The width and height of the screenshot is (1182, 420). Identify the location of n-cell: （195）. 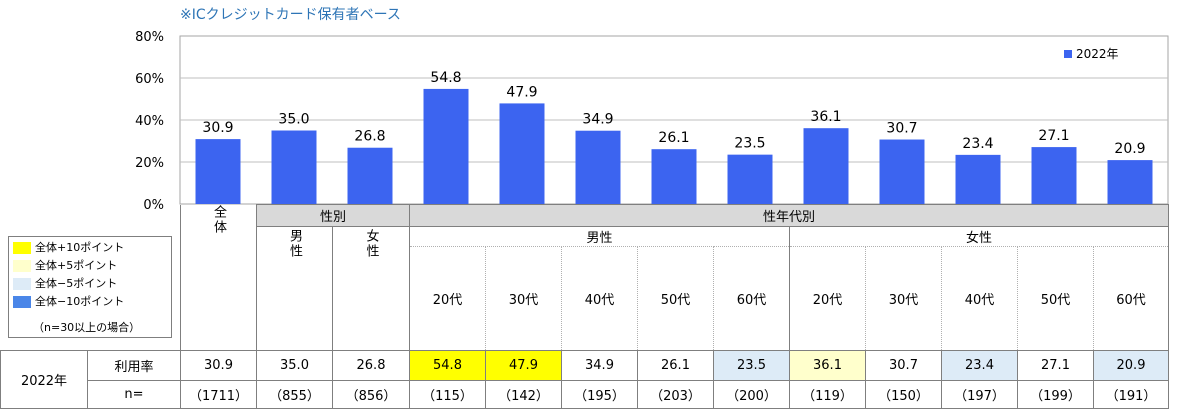
(599, 394).